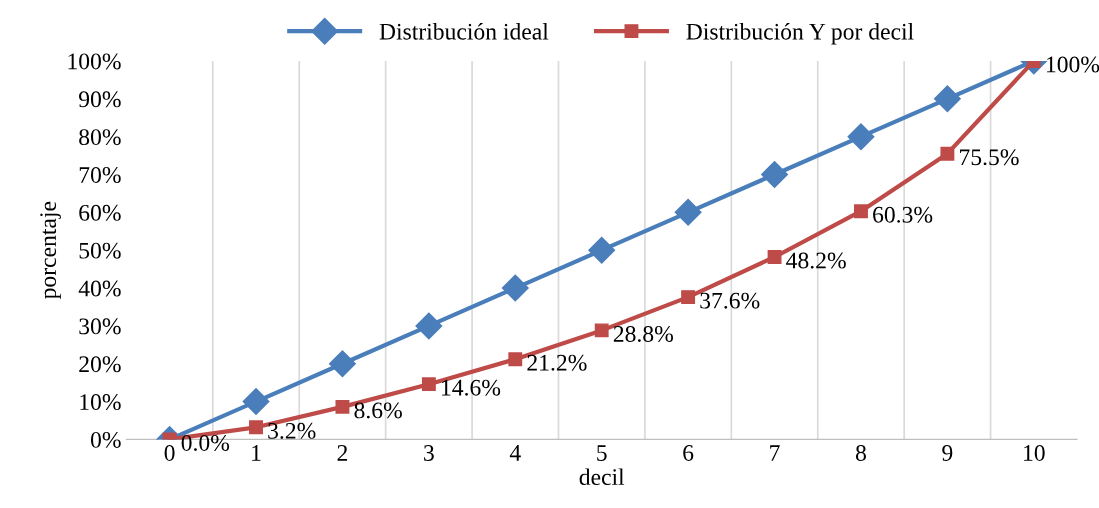 Image resolution: width=1099 pixels, height=508 pixels. I want to click on y-tick-label: 80%, so click(100, 137).